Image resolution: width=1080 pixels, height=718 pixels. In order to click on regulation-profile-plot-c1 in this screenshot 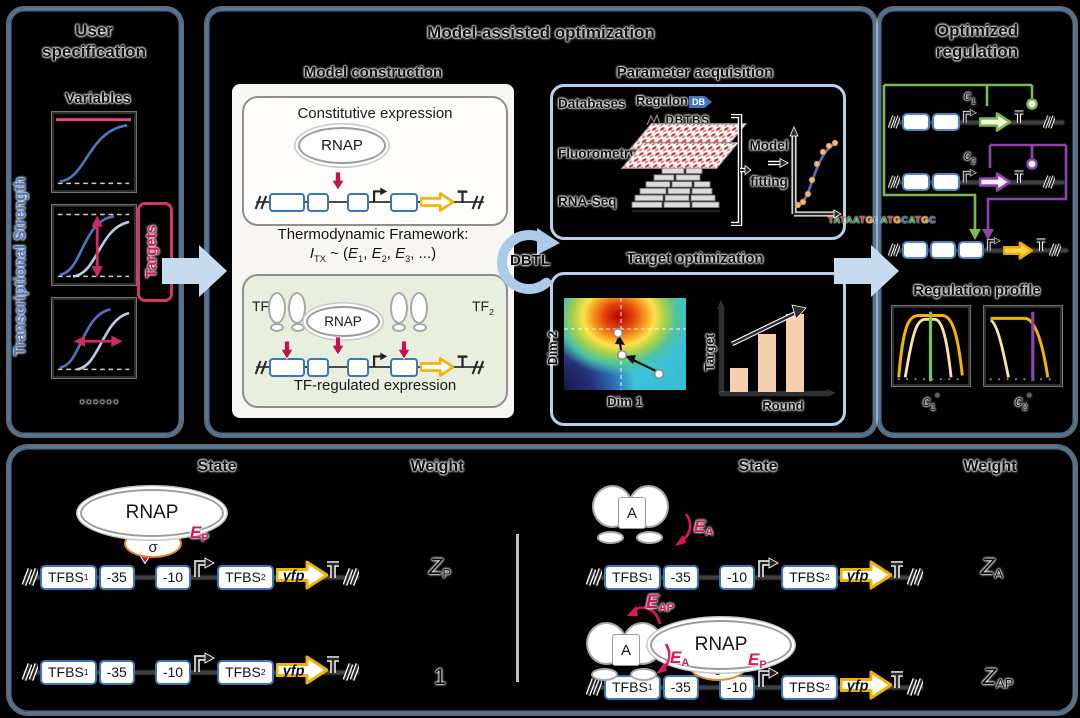, I will do `click(931, 346)`.